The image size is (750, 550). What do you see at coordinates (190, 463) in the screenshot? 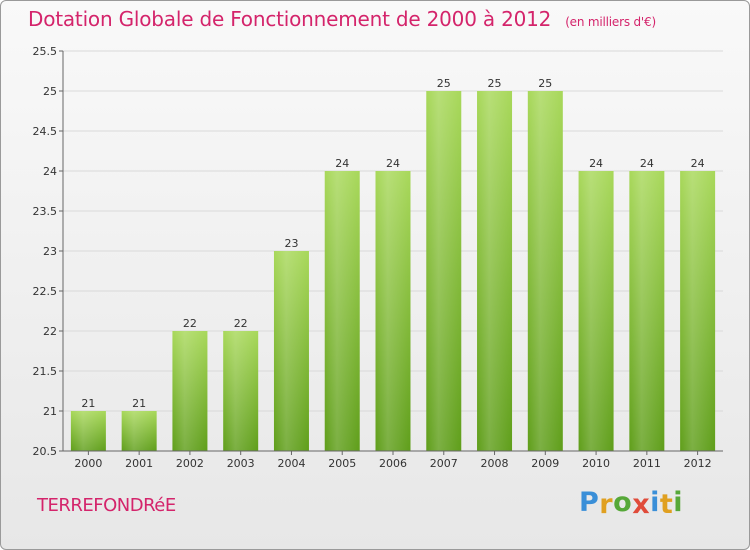
I see `x-tick-label: 2002` at bounding box center [190, 463].